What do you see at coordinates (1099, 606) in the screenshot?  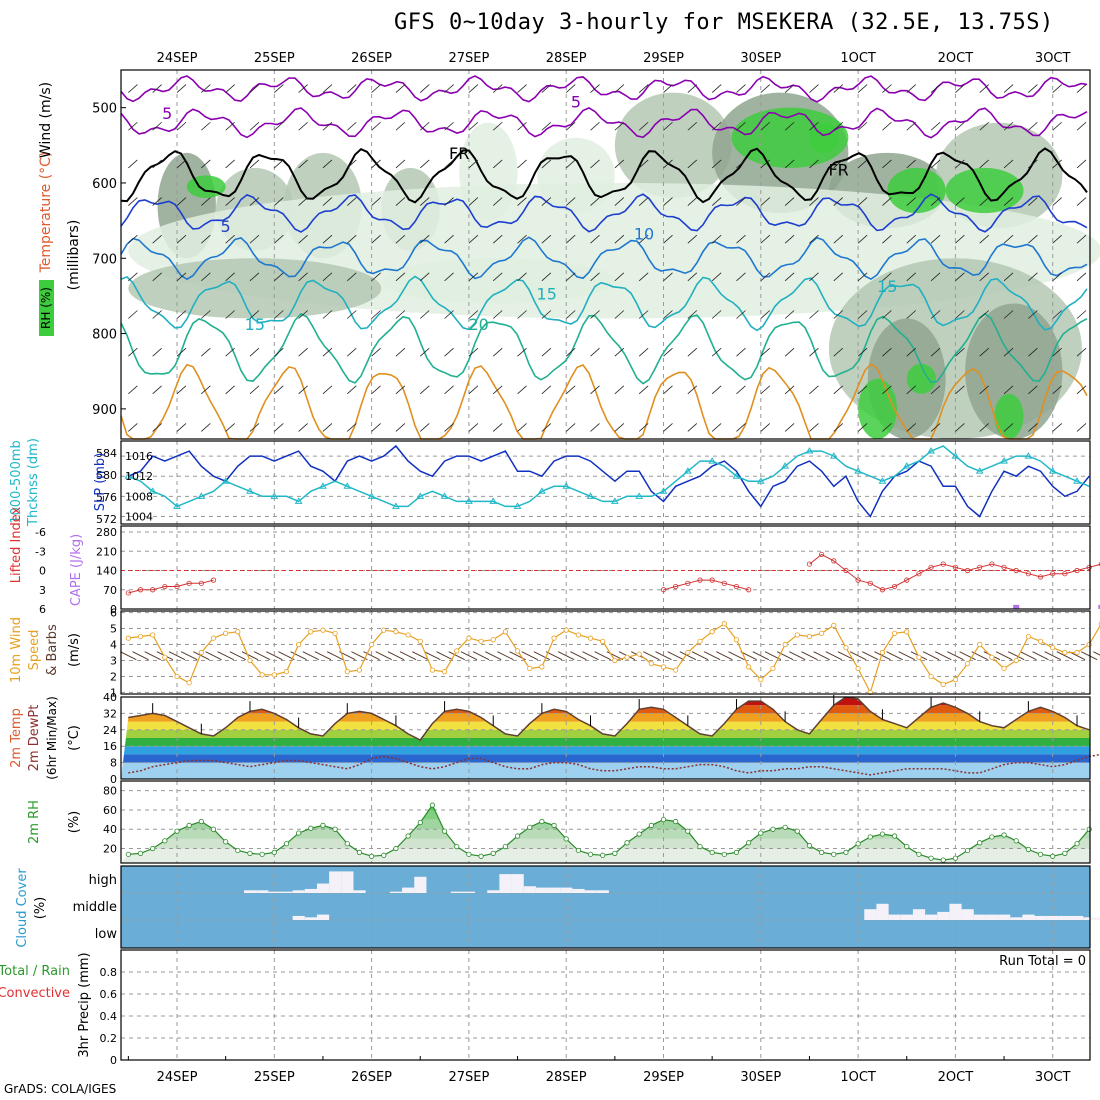 I see `cape-bar` at bounding box center [1099, 606].